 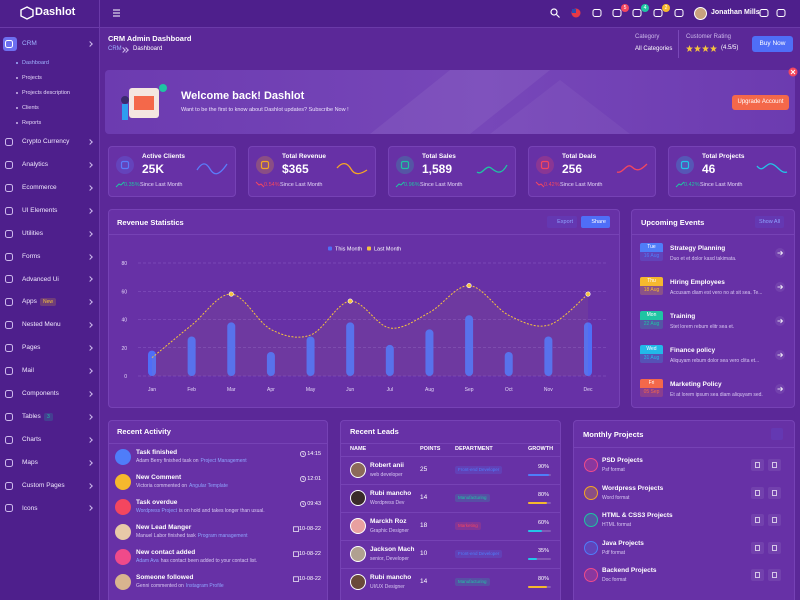 What do you see at coordinates (296, 529) in the screenshot?
I see `calendar-icon` at bounding box center [296, 529].